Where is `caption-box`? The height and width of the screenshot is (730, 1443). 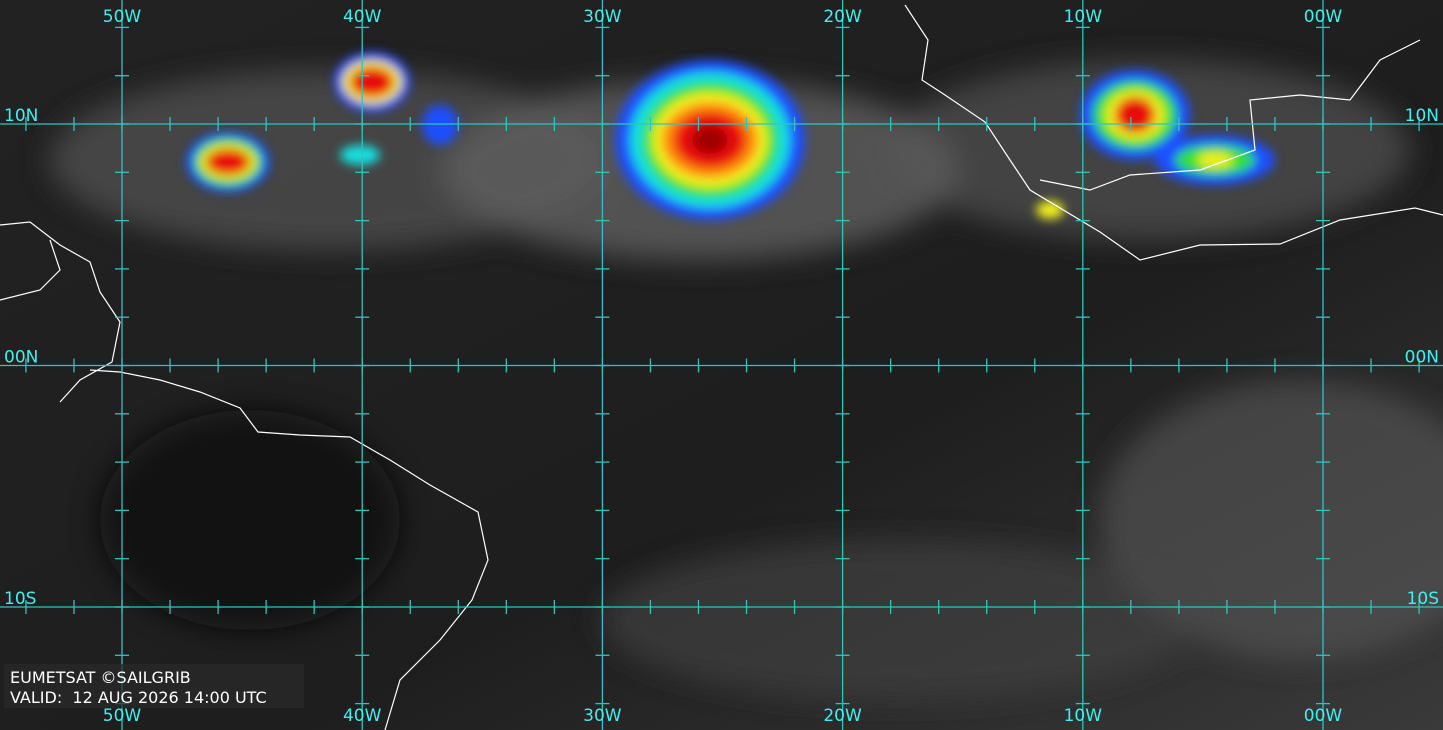
caption-box is located at coordinates (154, 686).